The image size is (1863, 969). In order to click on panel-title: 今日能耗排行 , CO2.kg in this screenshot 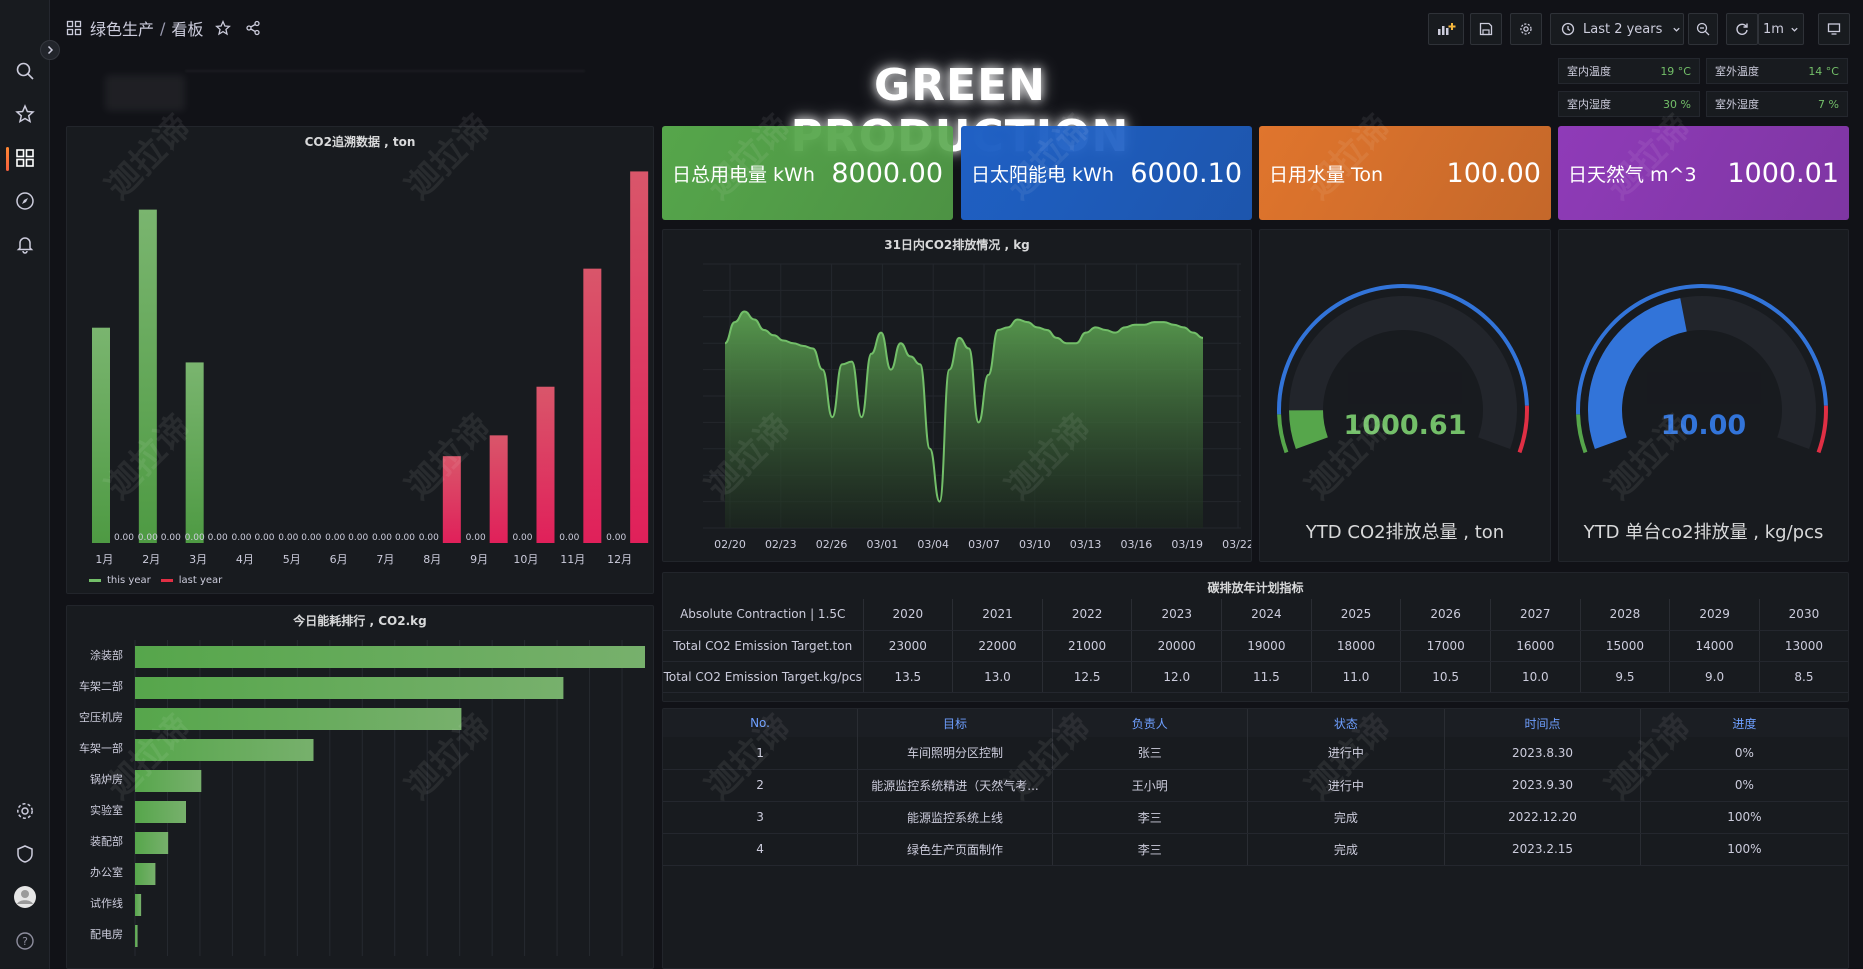, I will do `click(360, 621)`.